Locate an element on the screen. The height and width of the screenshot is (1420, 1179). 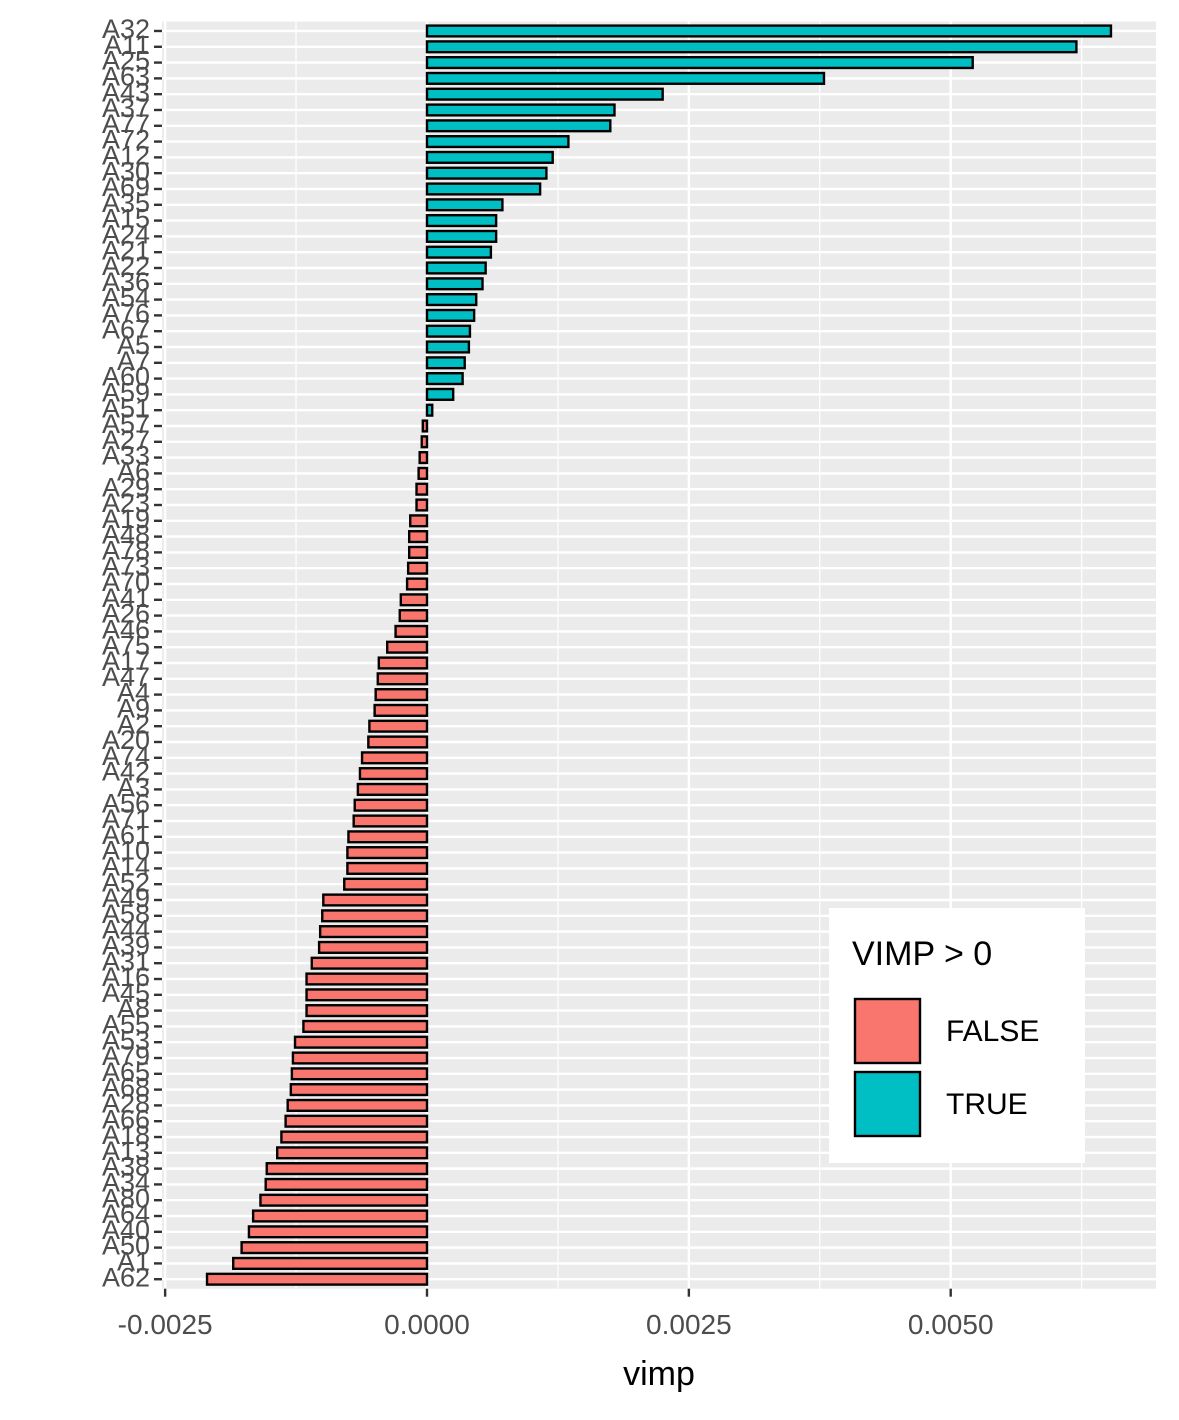
y-tick-label: A80 is located at coordinates (126, 1198).